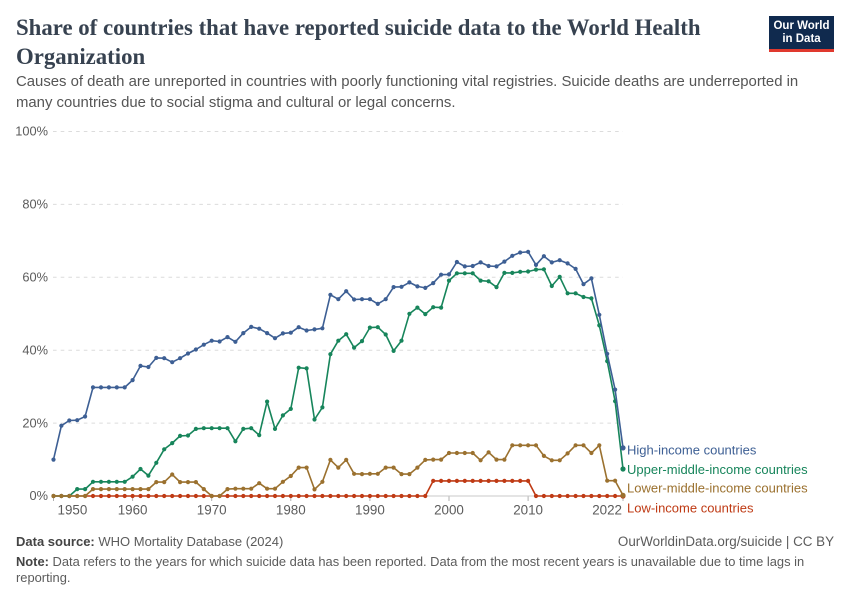  I want to click on svg-text: 100%, so click(31, 131).